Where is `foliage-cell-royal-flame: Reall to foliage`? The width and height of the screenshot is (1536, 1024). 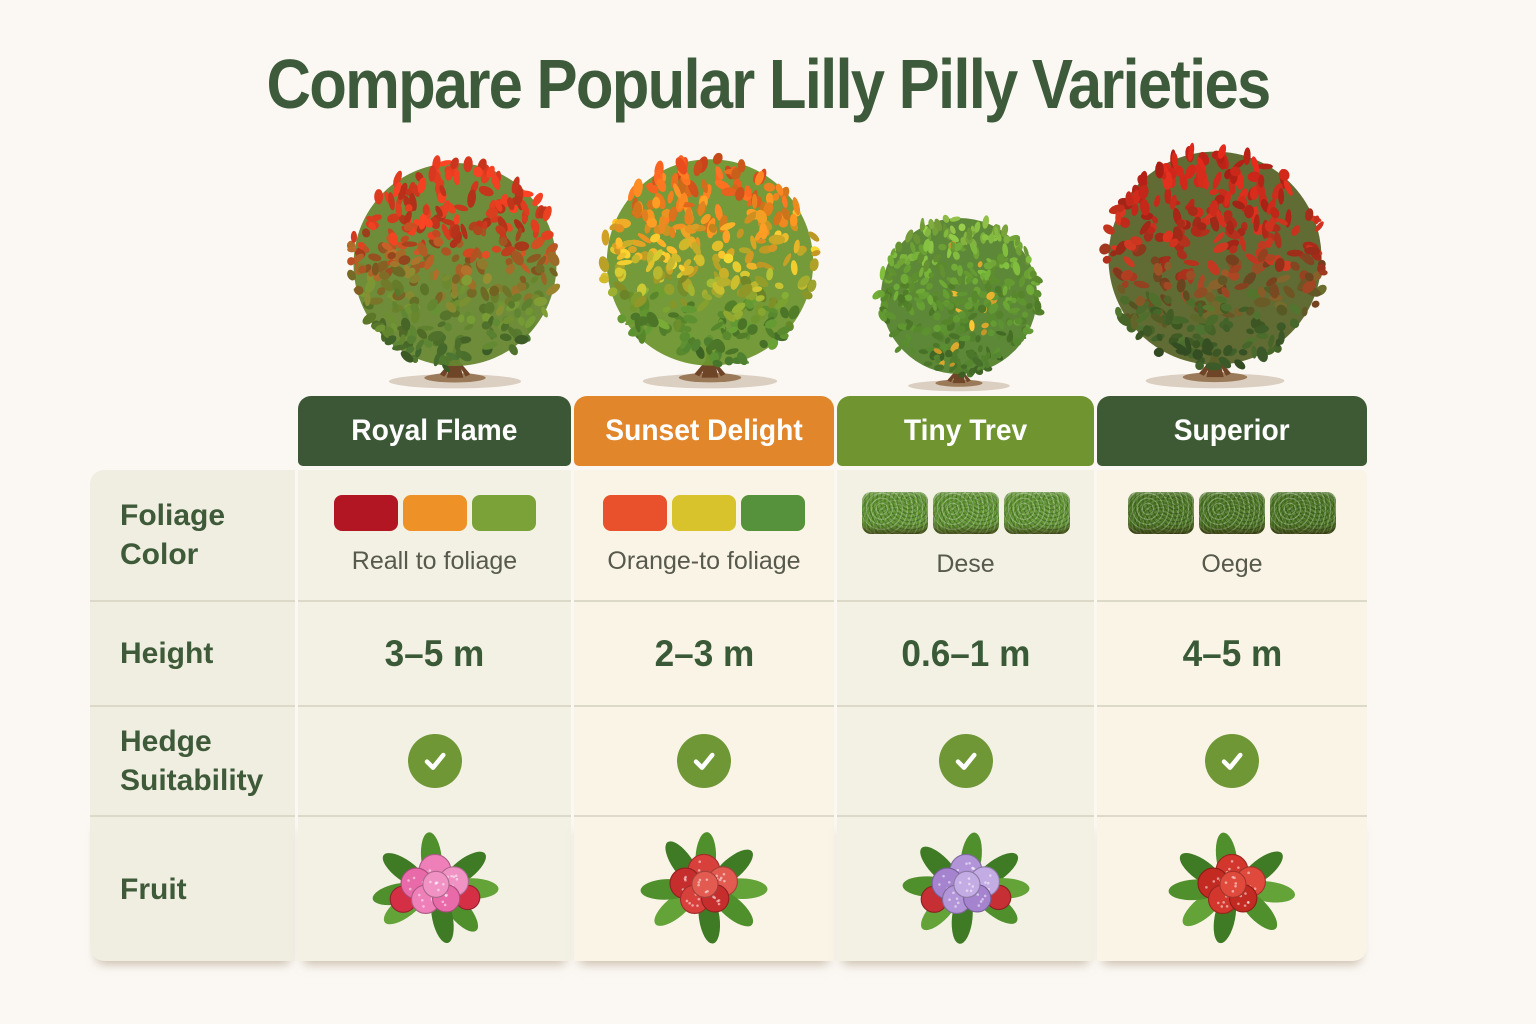
foliage-cell-royal-flame: Reall to foliage is located at coordinates (434, 535).